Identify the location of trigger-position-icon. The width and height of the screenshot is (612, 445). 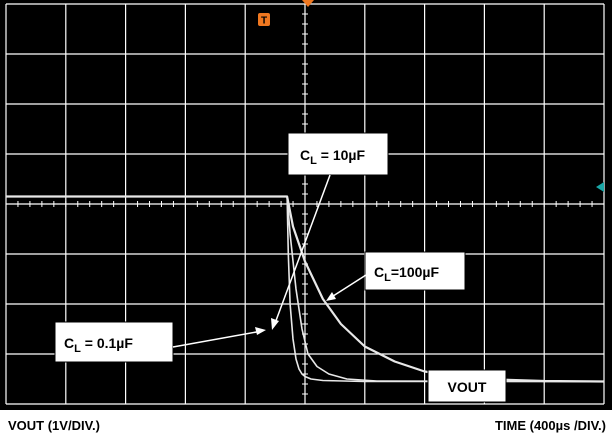
(308, 3).